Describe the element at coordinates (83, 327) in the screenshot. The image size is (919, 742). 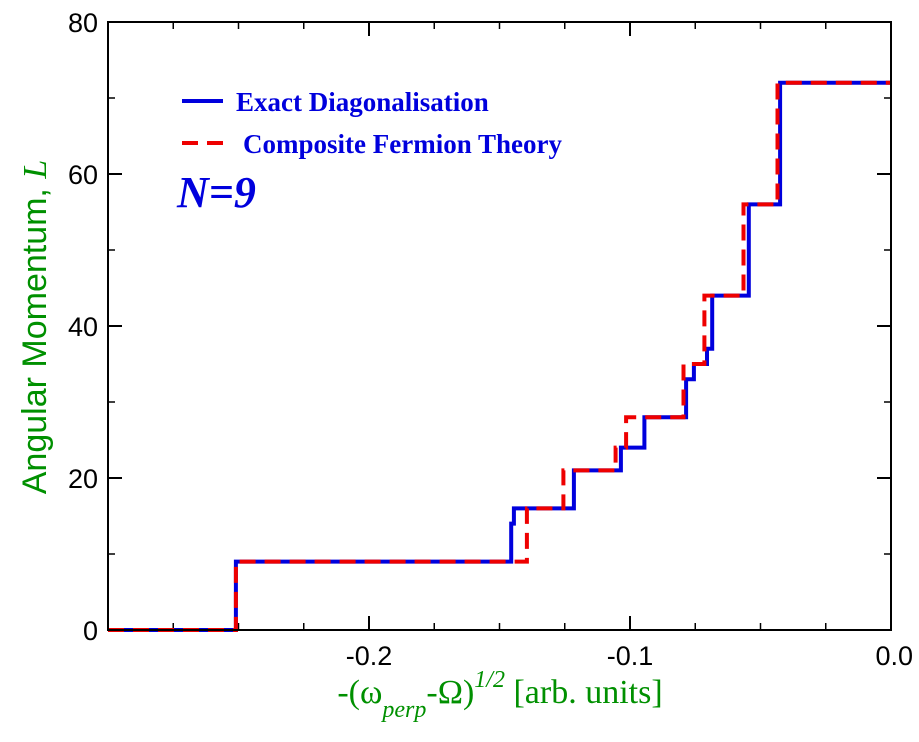
I see `y-tick-label: 40` at that location.